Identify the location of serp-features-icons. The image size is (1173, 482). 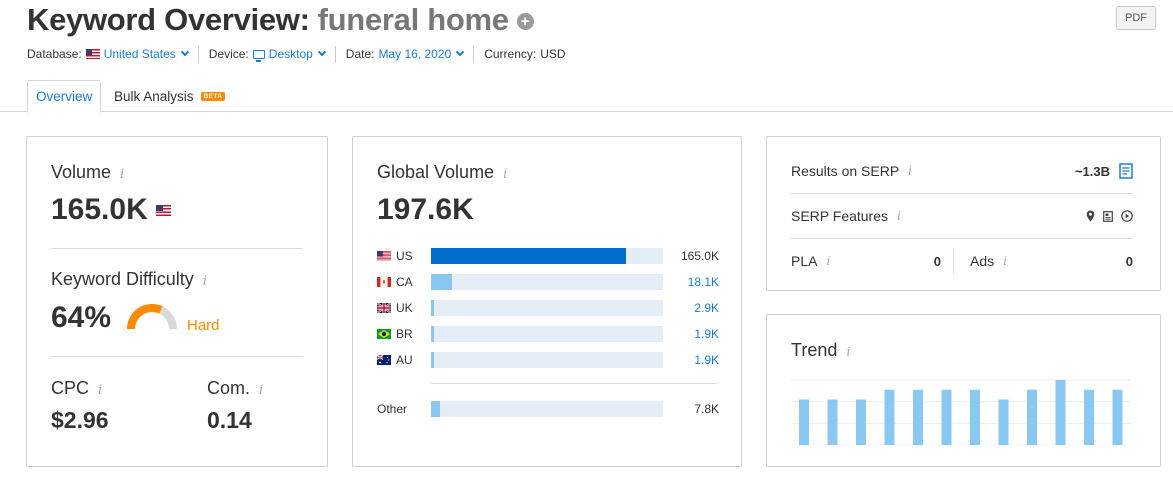
(1109, 216).